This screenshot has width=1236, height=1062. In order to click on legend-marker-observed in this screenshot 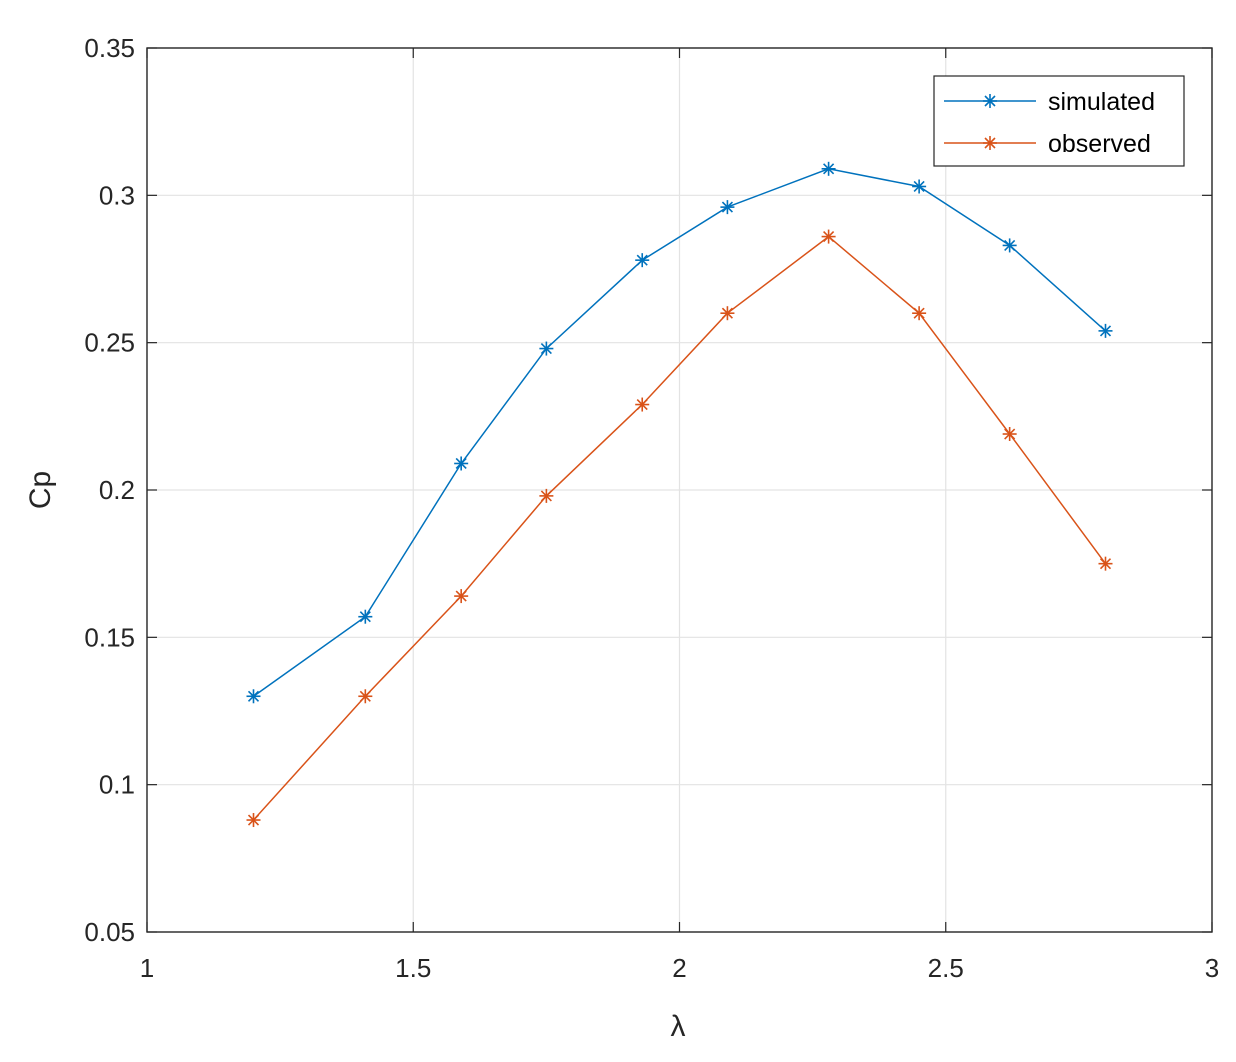, I will do `click(990, 143)`.